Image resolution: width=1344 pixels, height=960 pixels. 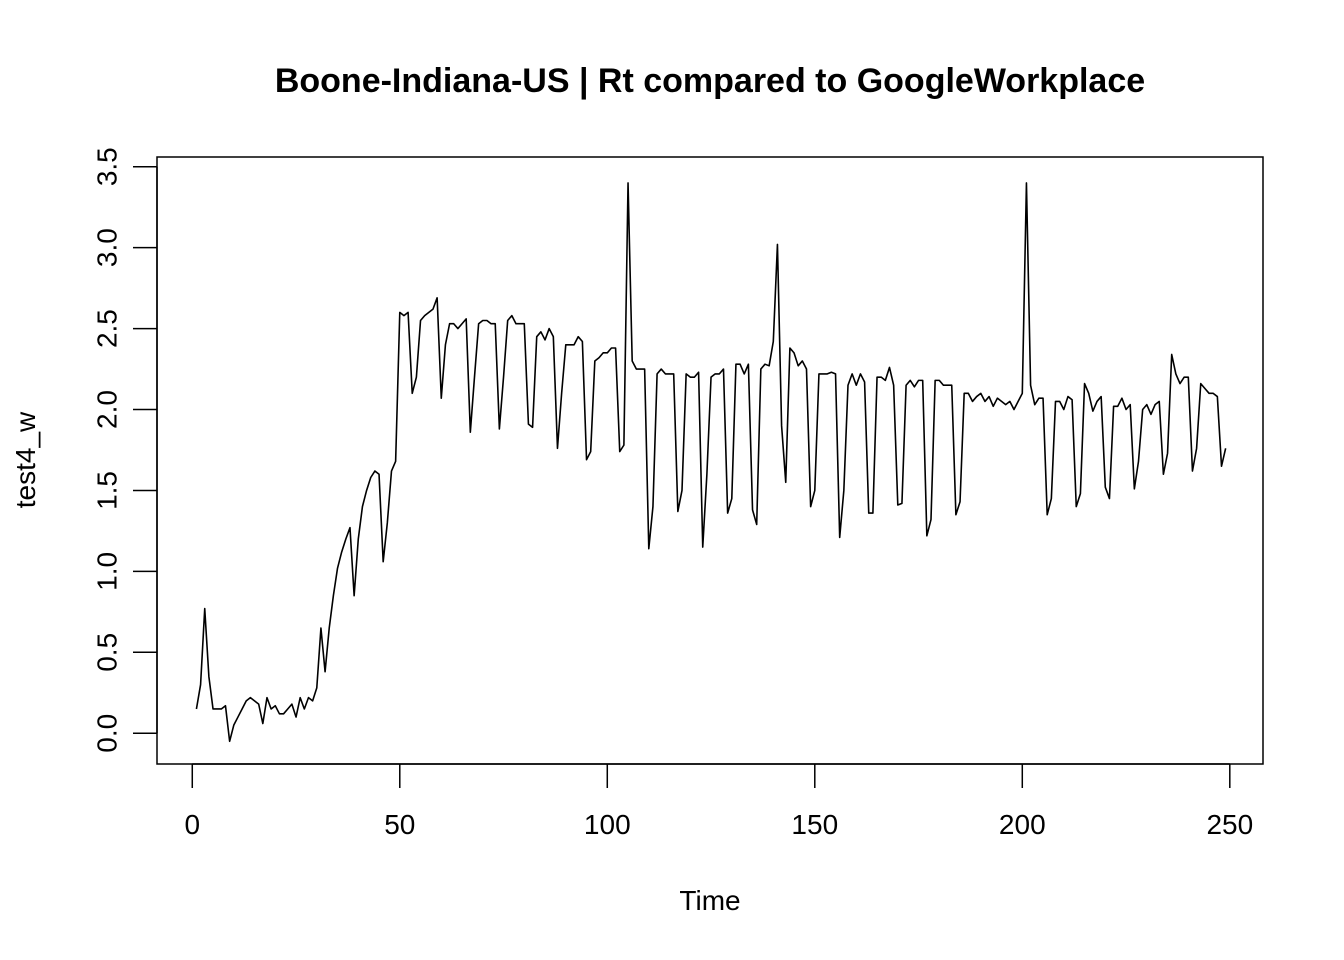 What do you see at coordinates (709, 900) in the screenshot?
I see `x-axis-label: Time` at bounding box center [709, 900].